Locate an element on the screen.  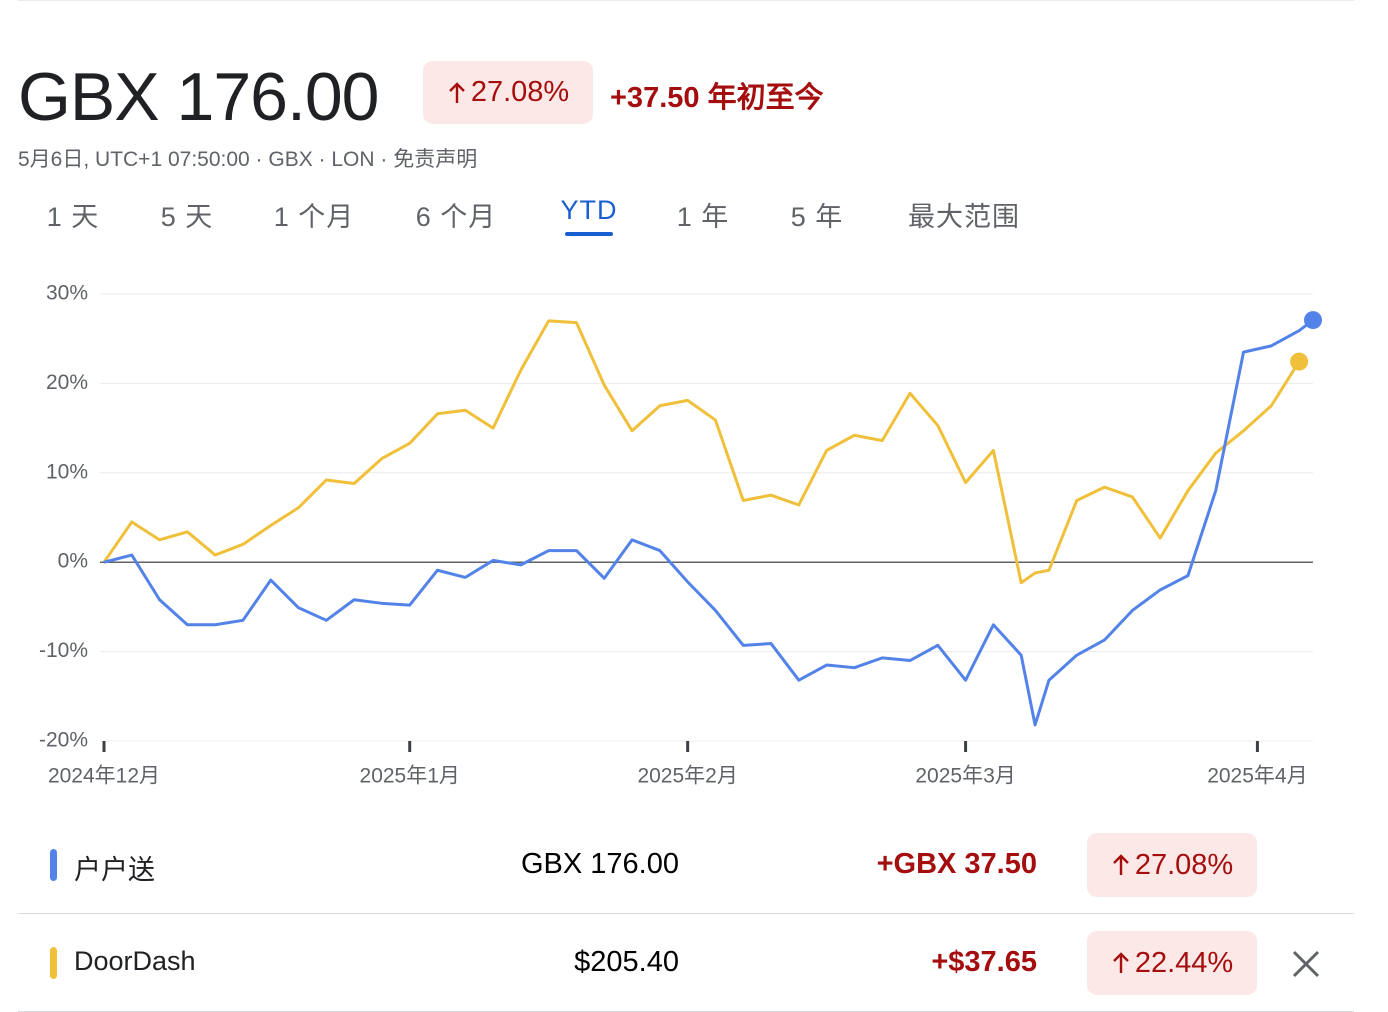
tab: 最大范围 is located at coordinates (964, 217).